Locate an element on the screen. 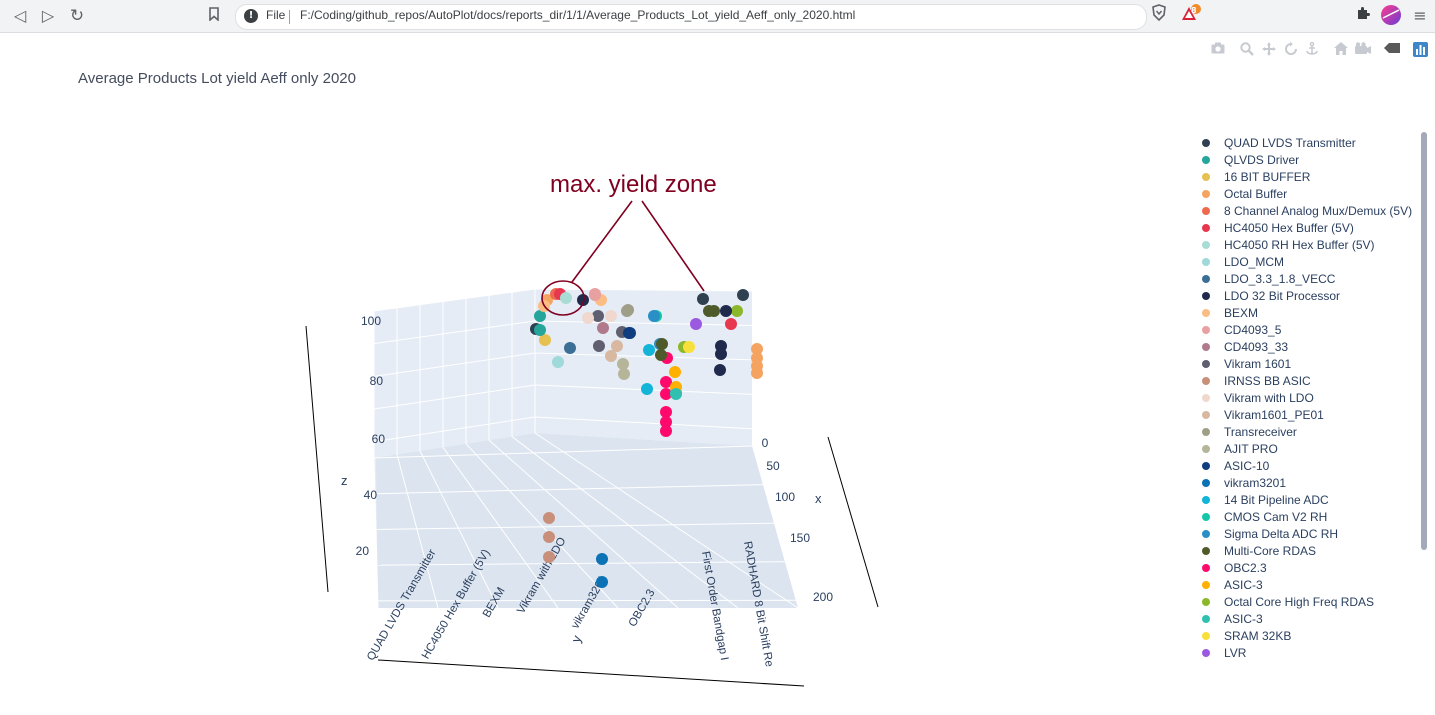 This screenshot has height=715, width=1435. data-points is located at coordinates (646, 438).